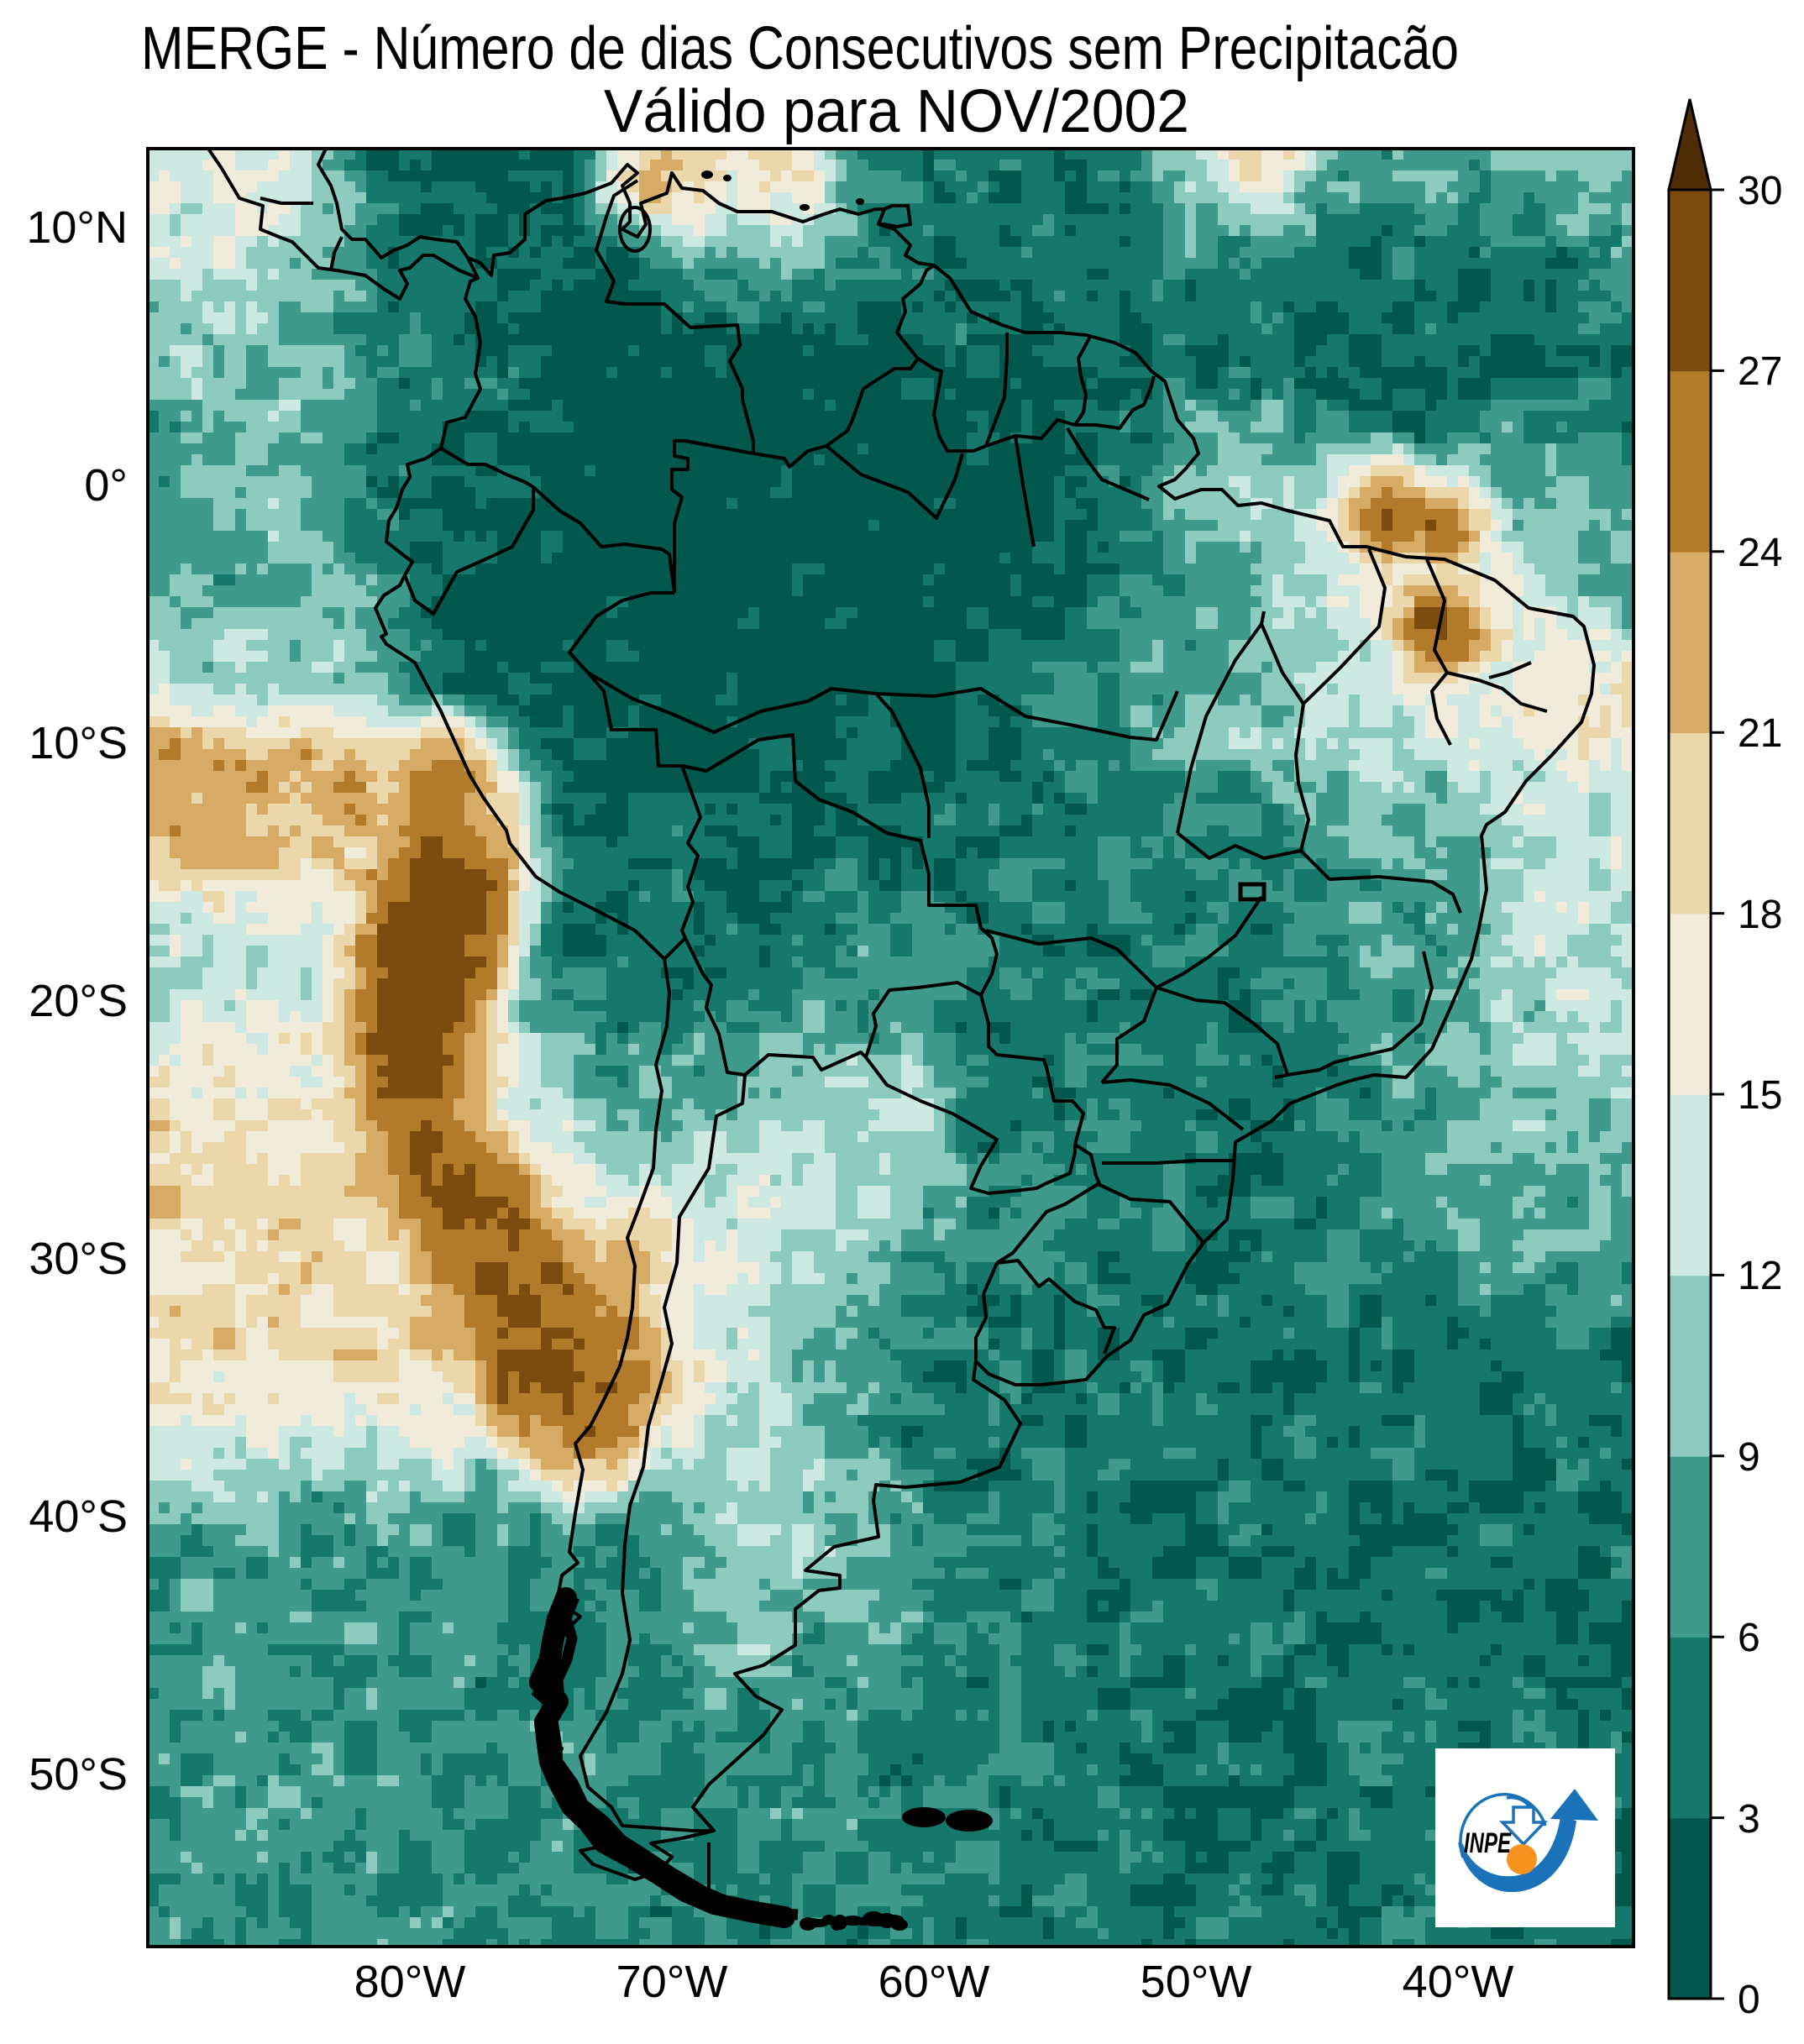 The width and height of the screenshot is (1804, 2044). Describe the element at coordinates (1760, 1095) in the screenshot. I see `svg-text: 15` at that location.